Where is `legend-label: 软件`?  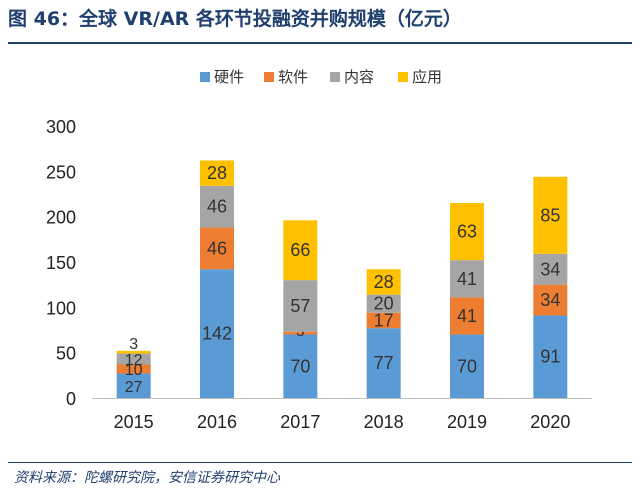 legend-label: 软件 is located at coordinates (293, 77).